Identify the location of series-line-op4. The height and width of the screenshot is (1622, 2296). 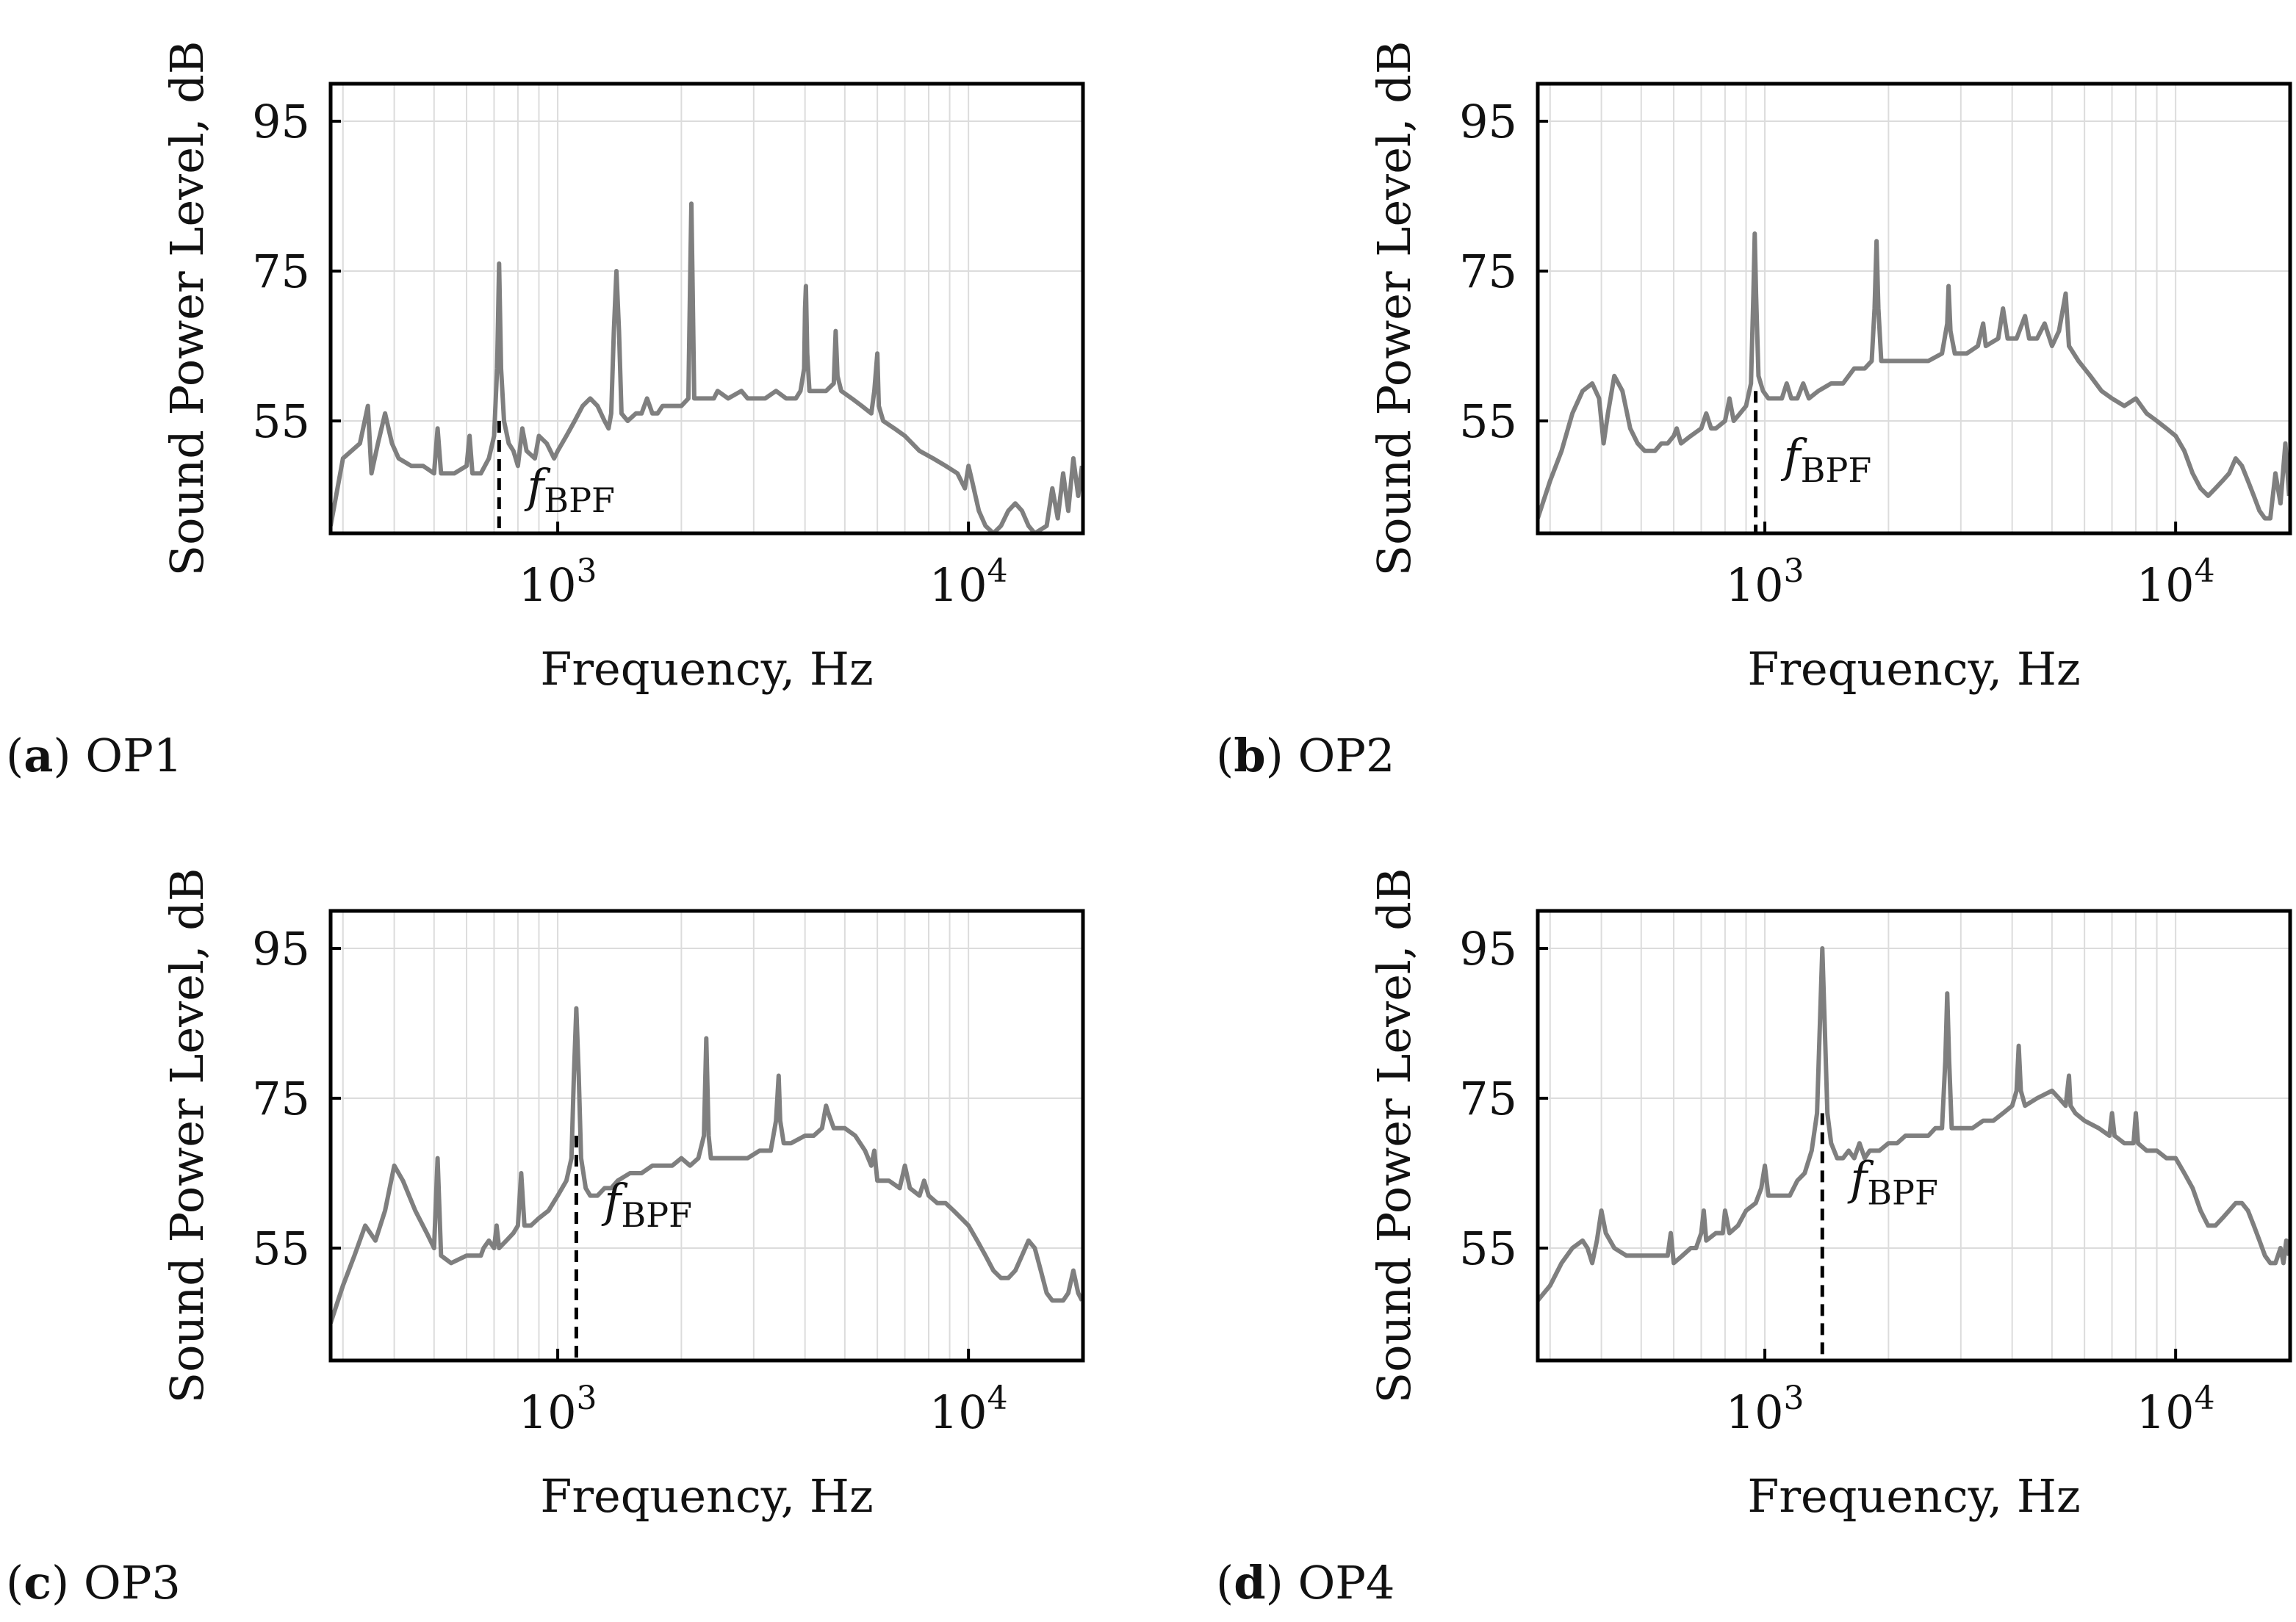
(1914, 1124).